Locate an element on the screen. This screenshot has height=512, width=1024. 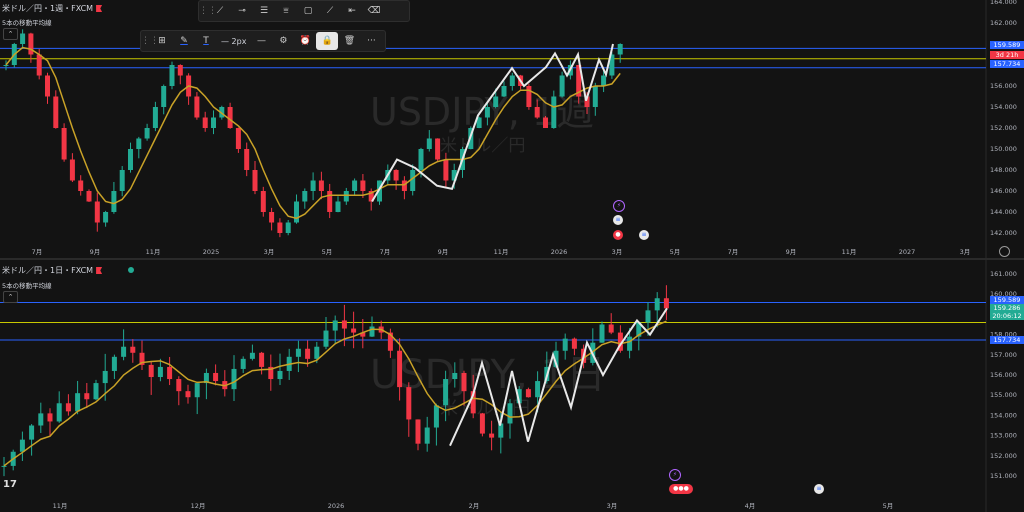
trash-icon: 🗑 is located at coordinates (349, 41).